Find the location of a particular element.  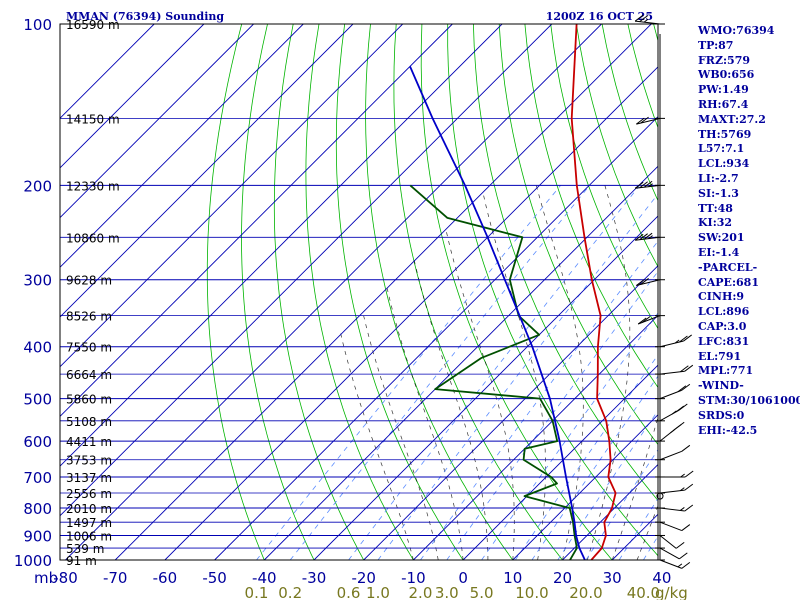

mixing-ratio-unit: g/kg is located at coordinates (671, 592).